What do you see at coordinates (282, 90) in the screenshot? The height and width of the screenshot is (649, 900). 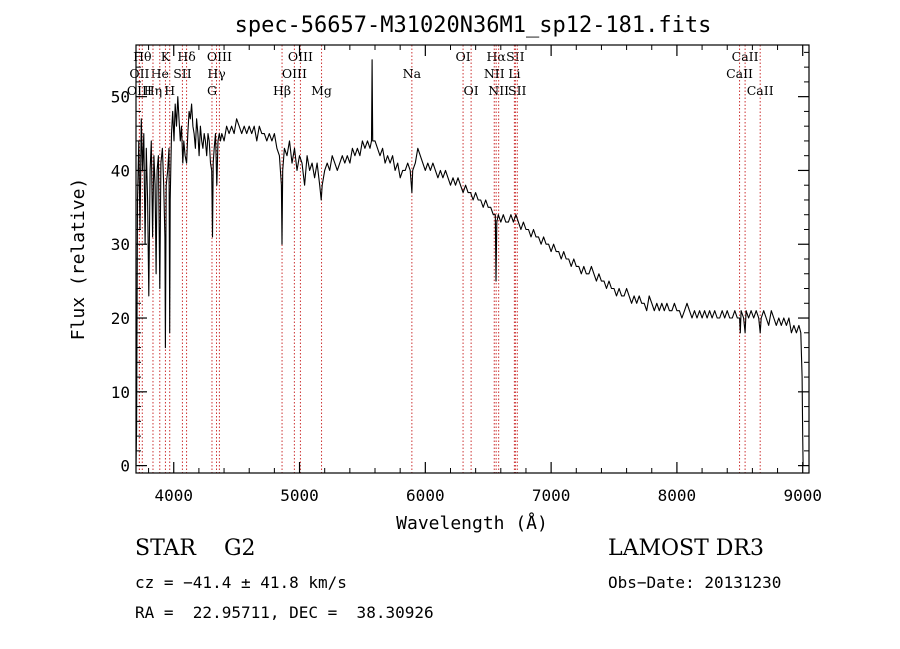 I see `line-marker-label: Hβ` at bounding box center [282, 90].